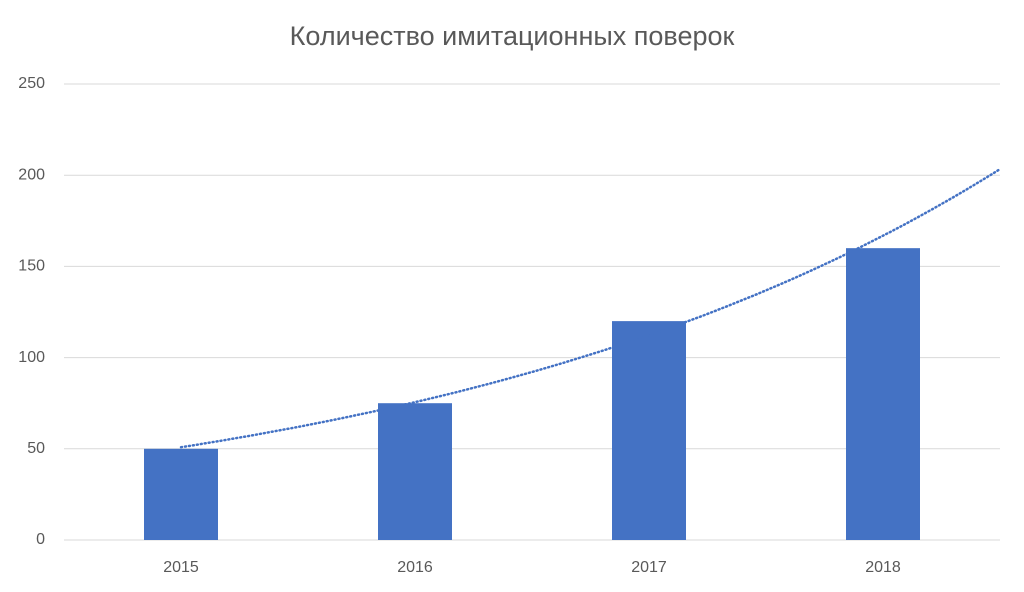 The width and height of the screenshot is (1024, 592). I want to click on x-tick-label: 2017, so click(649, 567).